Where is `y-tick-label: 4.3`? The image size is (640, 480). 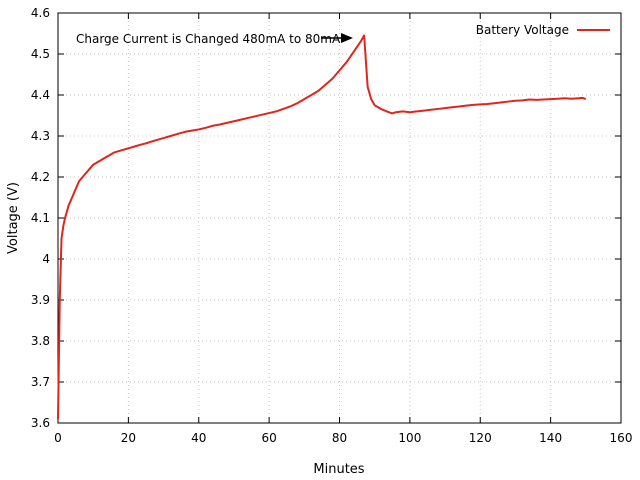
y-tick-label: 4.3 is located at coordinates (40, 136).